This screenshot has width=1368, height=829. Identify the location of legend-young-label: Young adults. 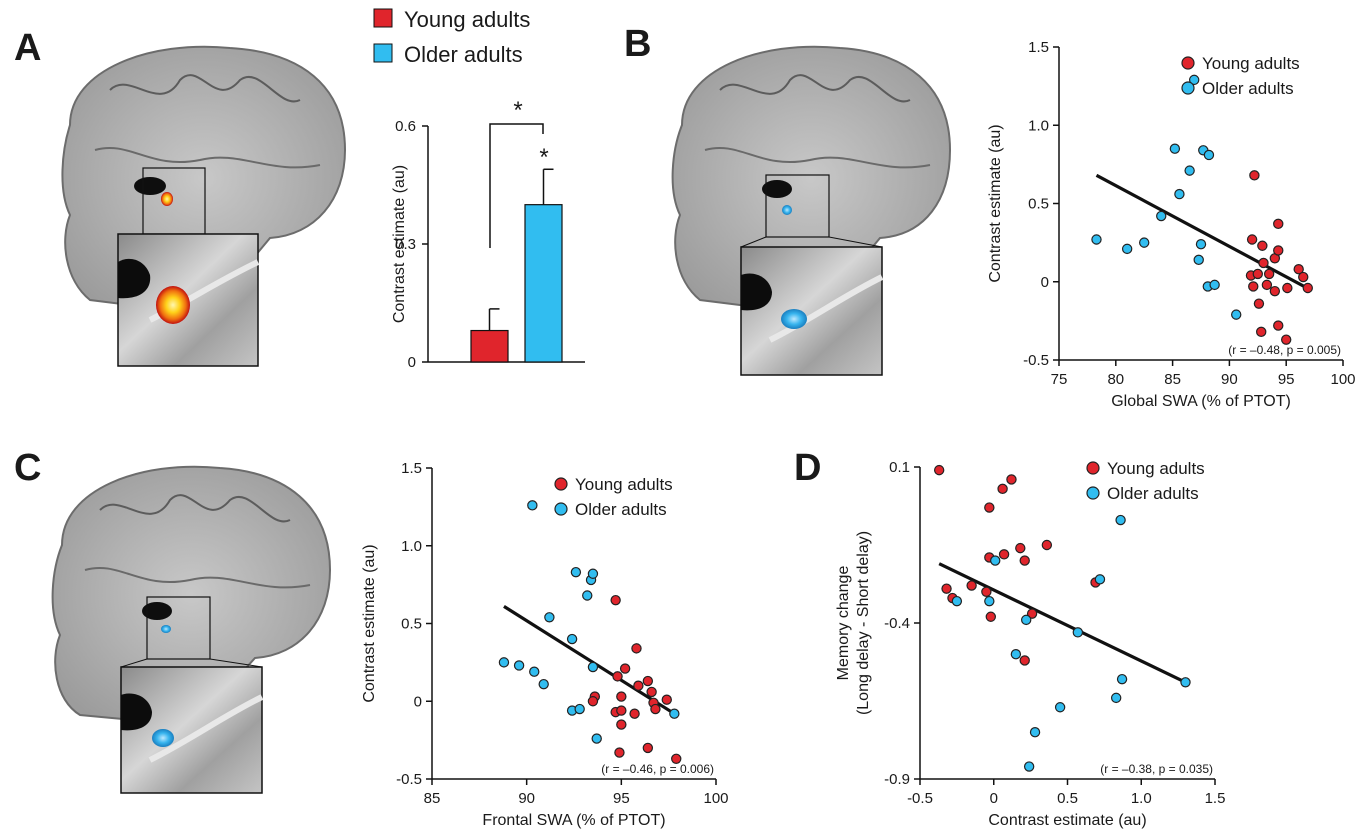
(467, 19).